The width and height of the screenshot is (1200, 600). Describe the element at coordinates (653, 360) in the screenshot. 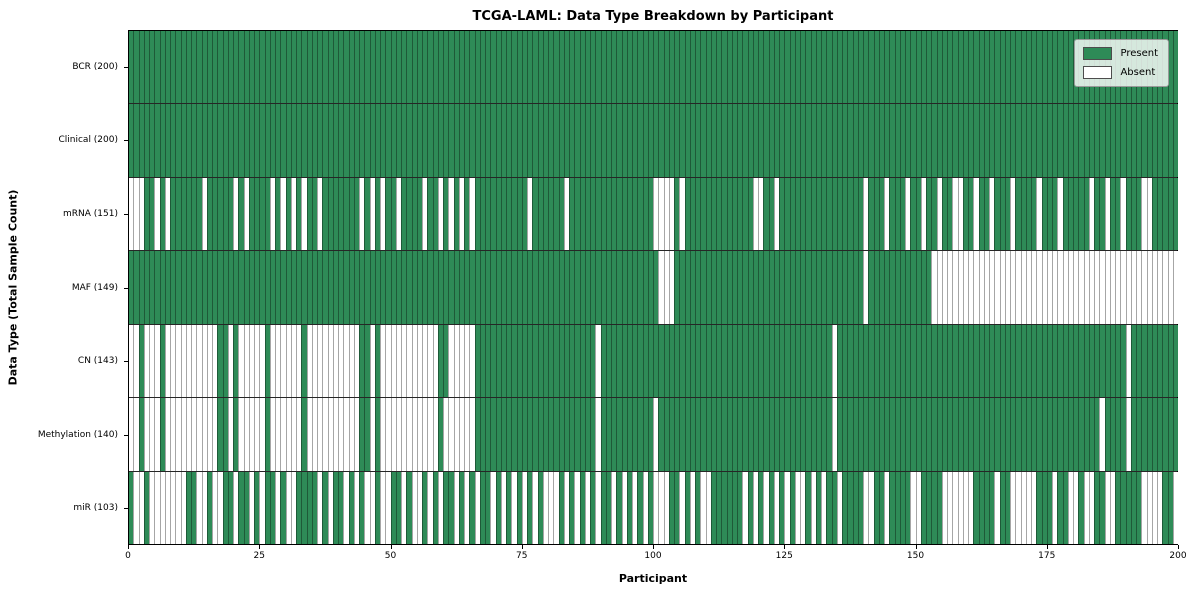

I see `heatmap-row-CN` at that location.